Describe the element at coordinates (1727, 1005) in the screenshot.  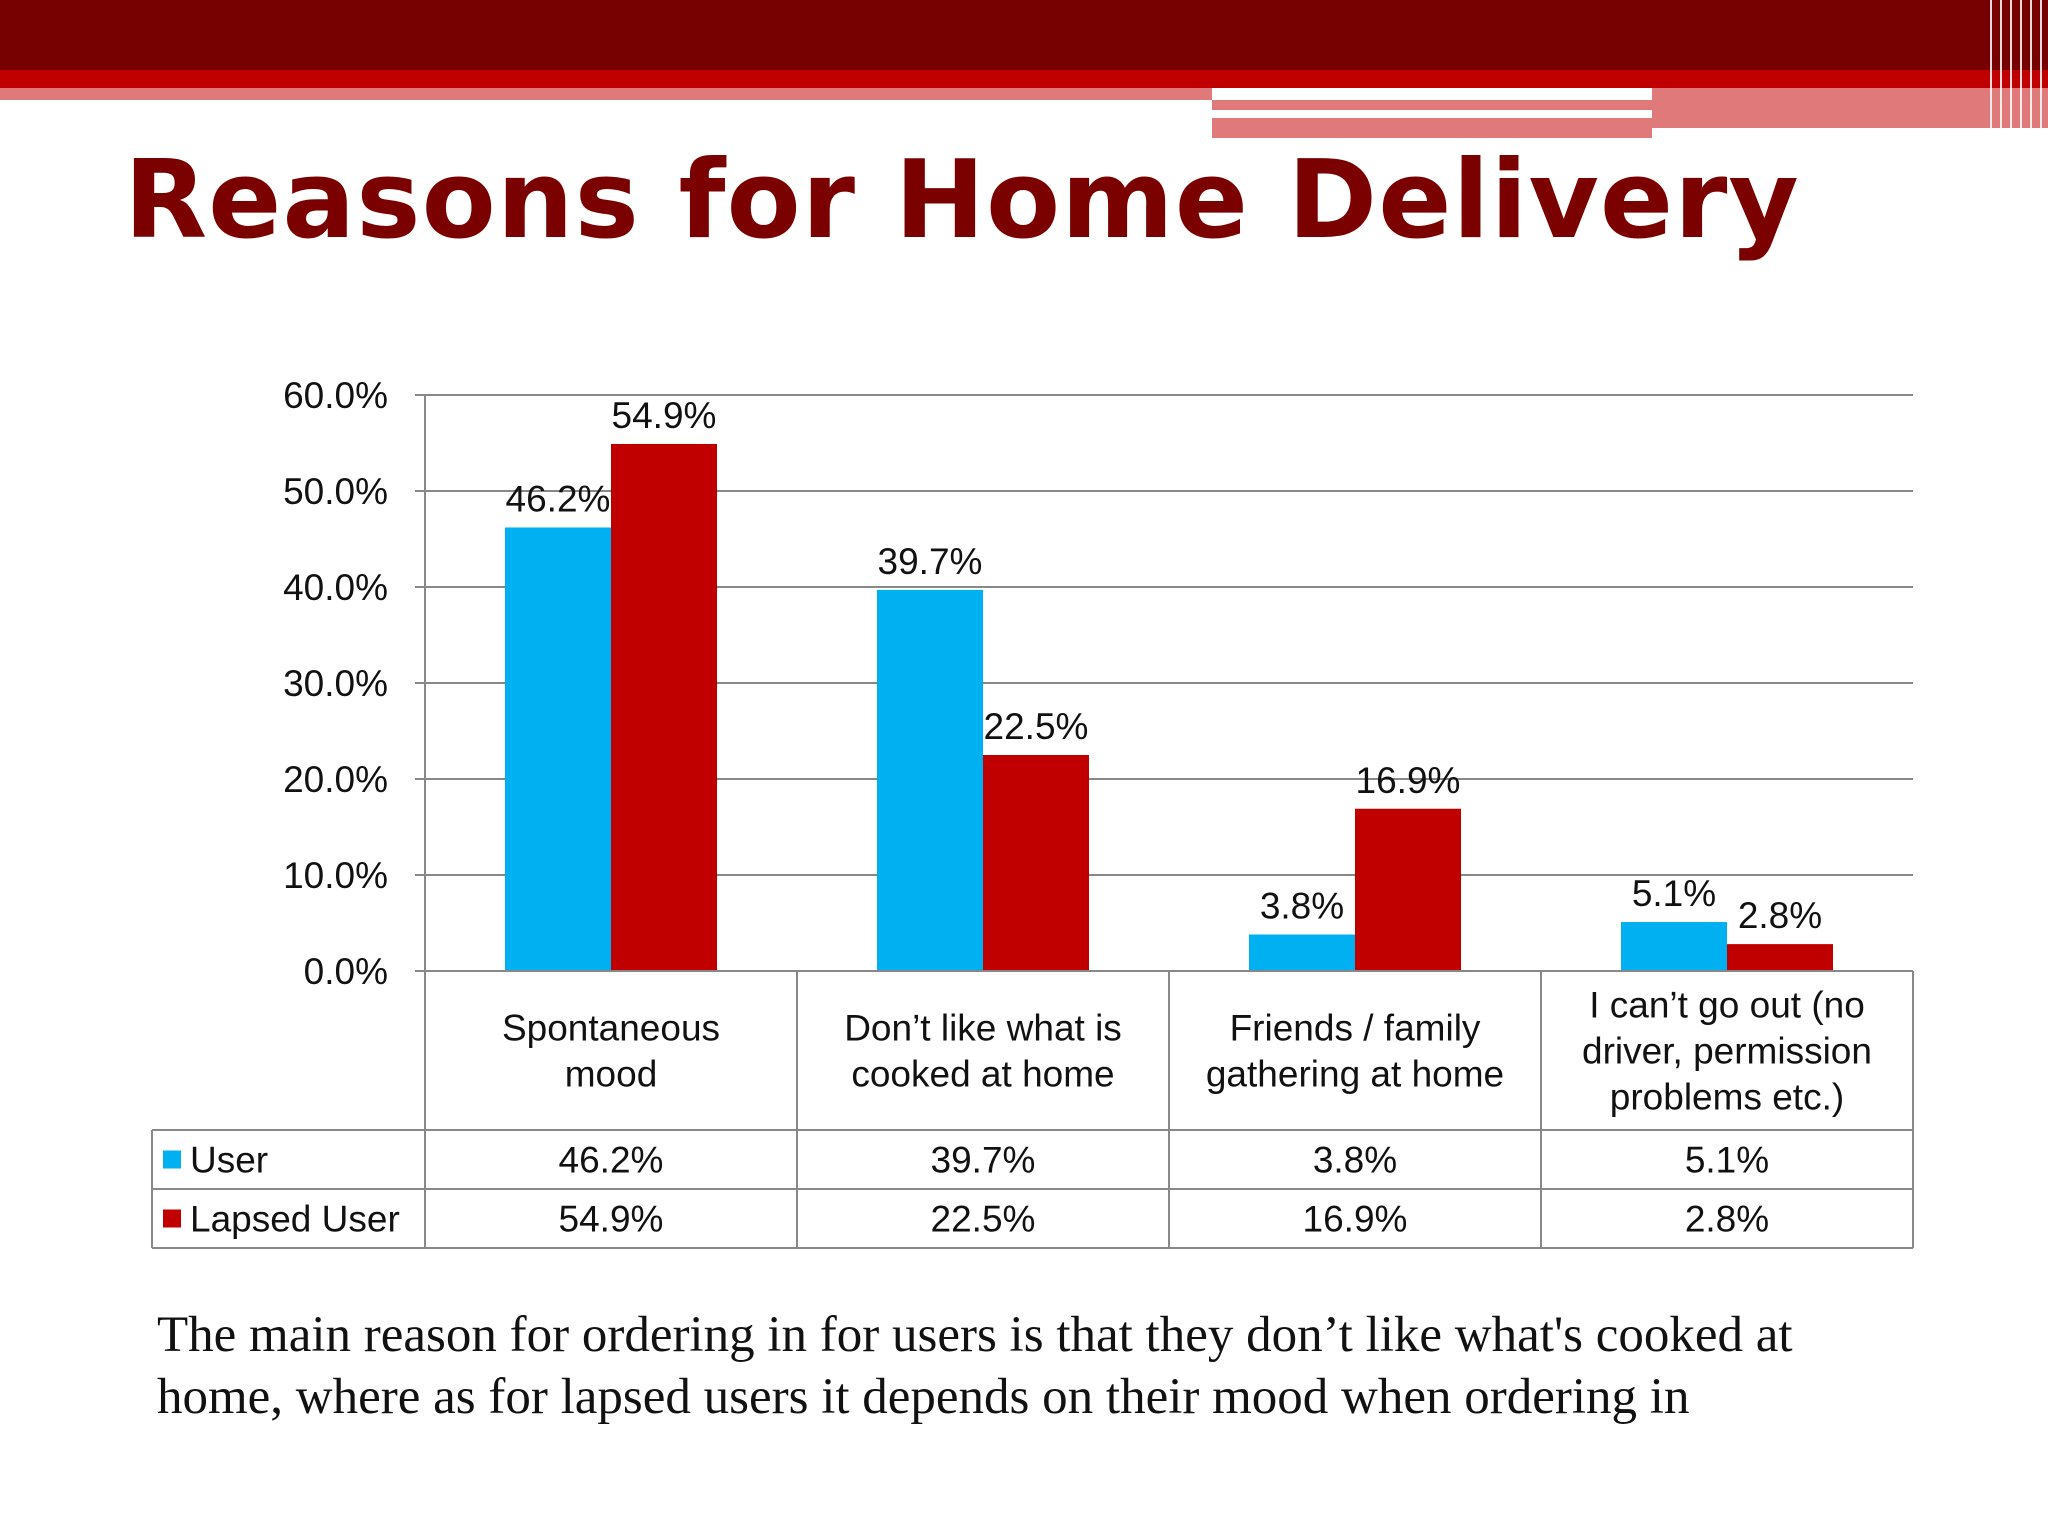
I see `category-label: I can’t go out (no` at that location.